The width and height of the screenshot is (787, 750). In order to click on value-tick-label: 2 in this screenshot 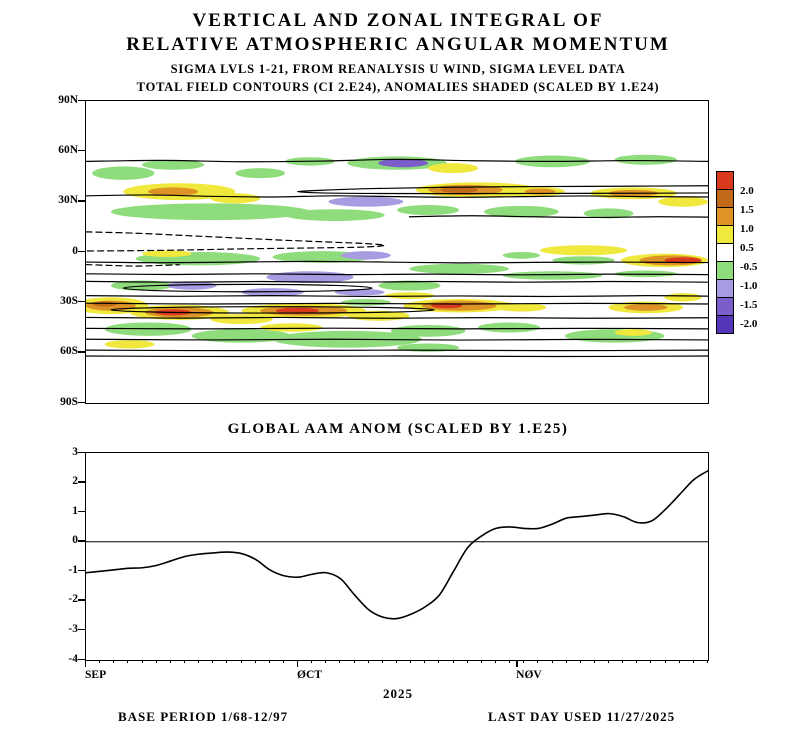, I will do `click(75, 481)`.